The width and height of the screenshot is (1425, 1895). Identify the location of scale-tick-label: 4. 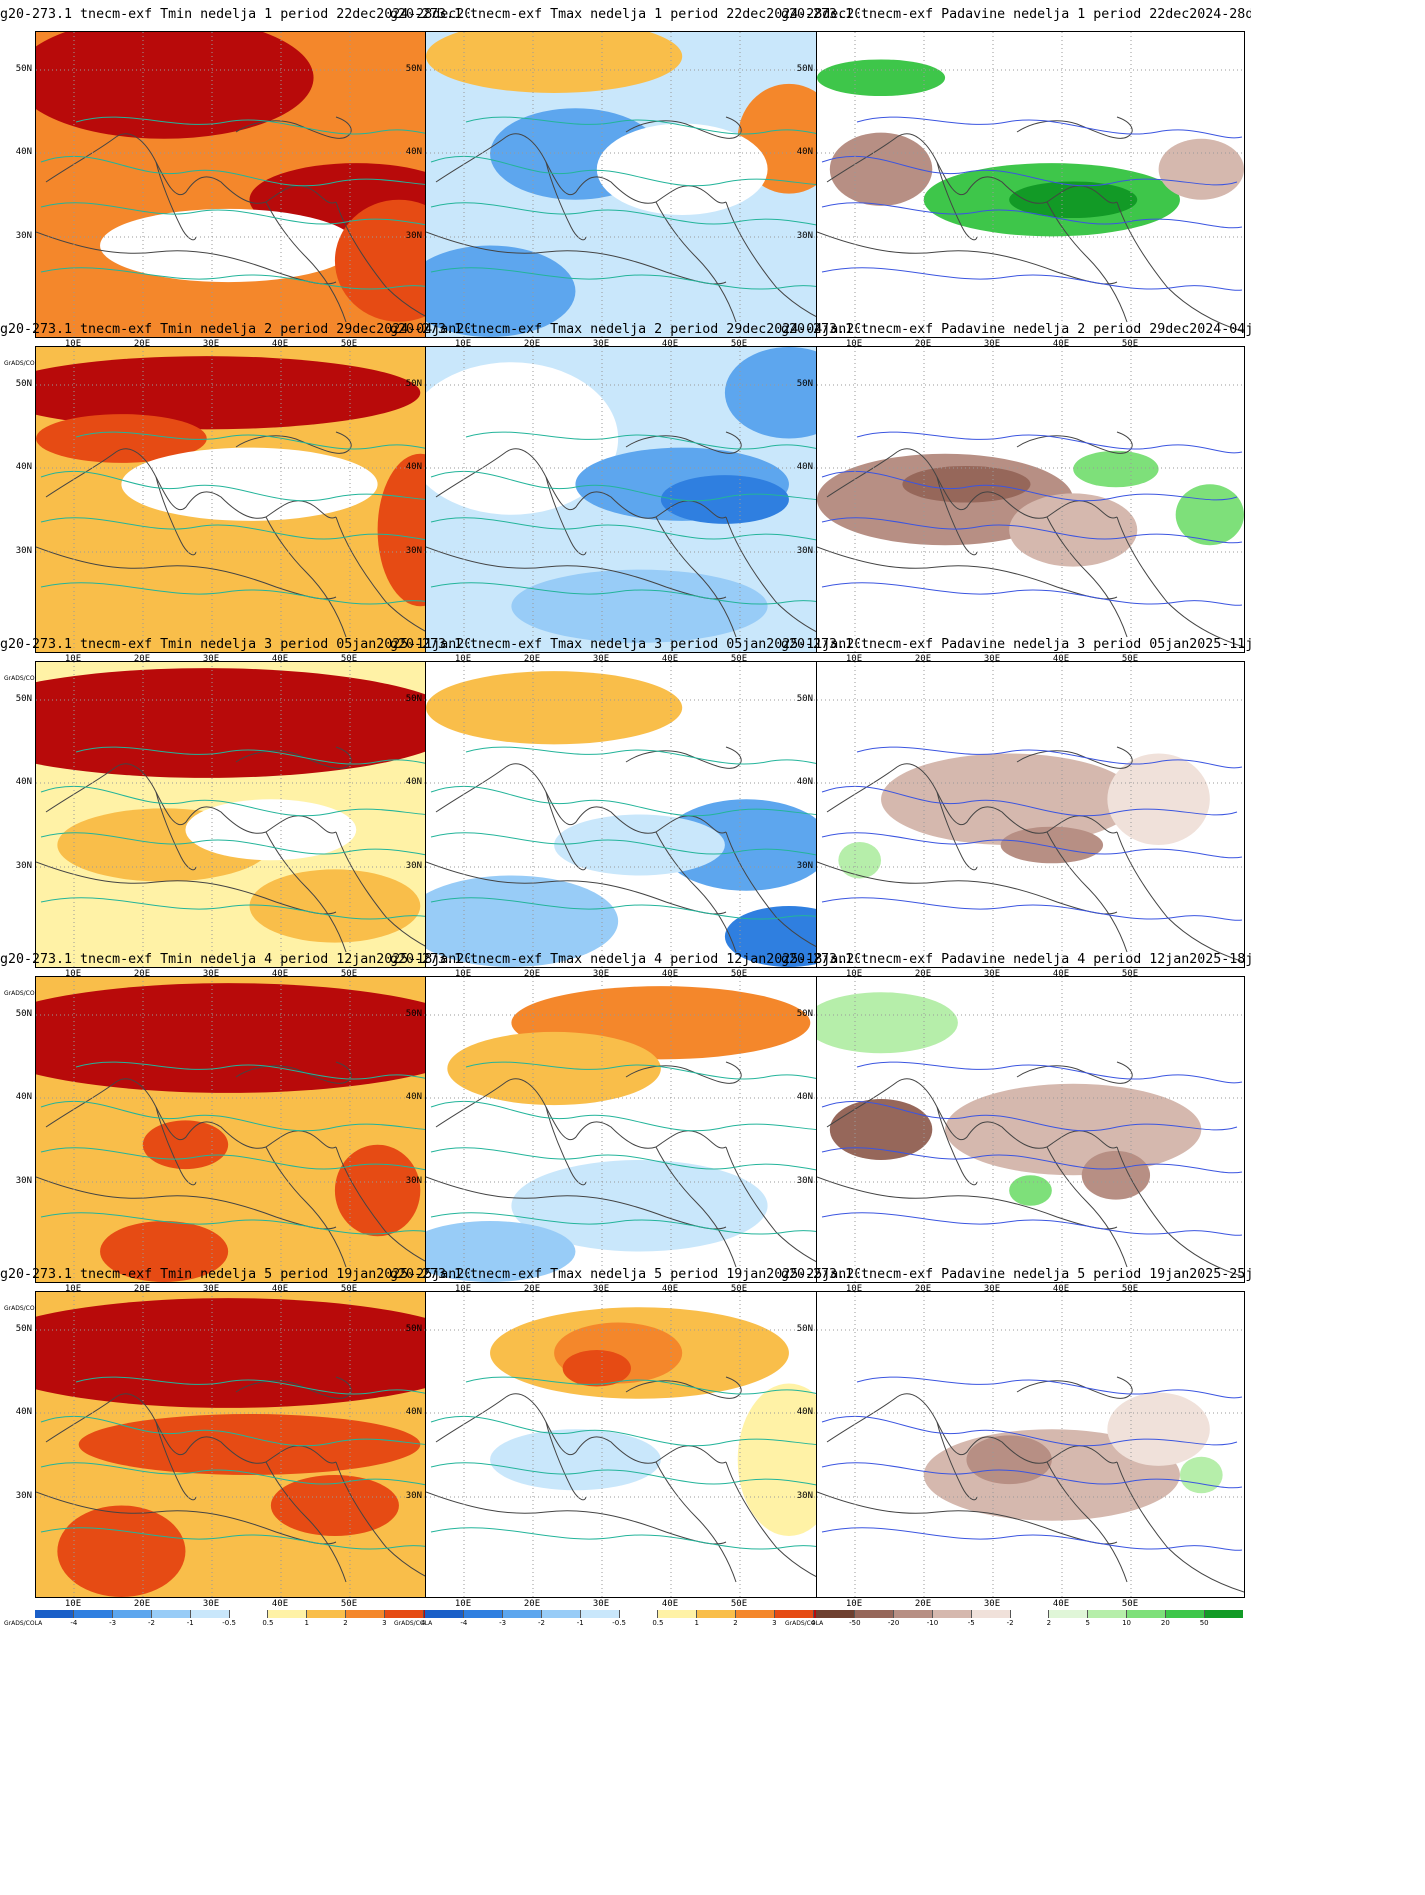
(423, 1623).